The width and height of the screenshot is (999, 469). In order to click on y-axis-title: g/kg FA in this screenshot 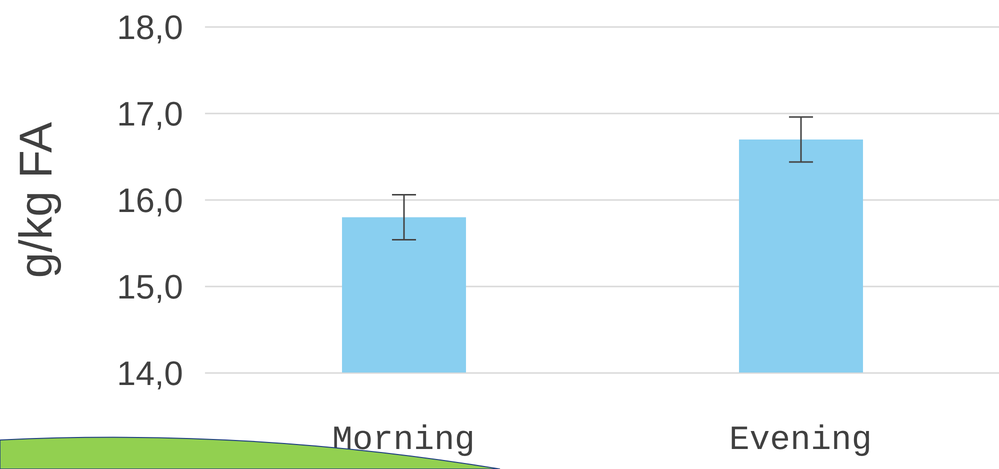, I will do `click(35, 200)`.